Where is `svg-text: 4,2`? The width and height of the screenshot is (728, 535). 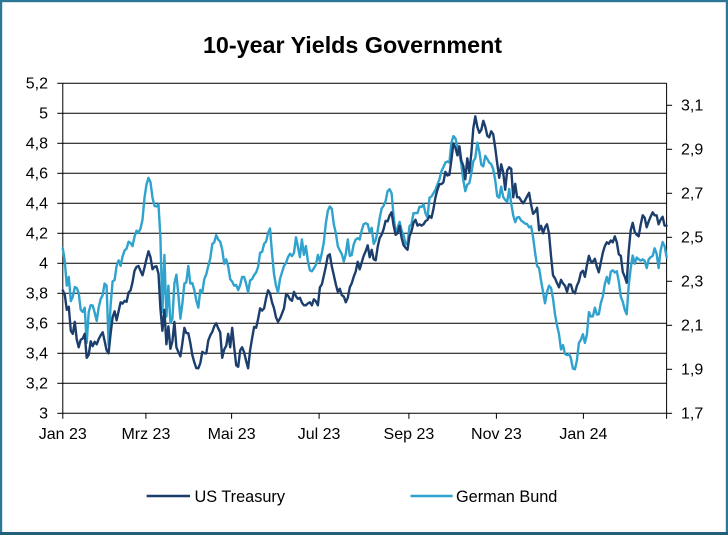
svg-text: 4,2 is located at coordinates (37, 233).